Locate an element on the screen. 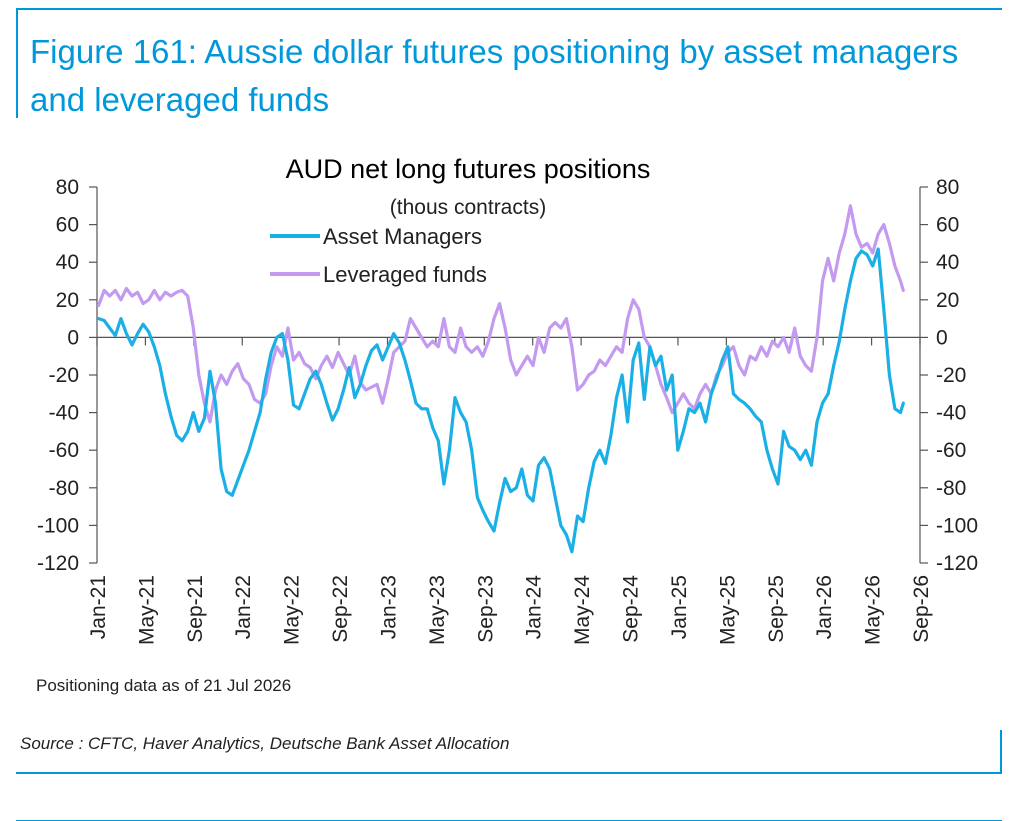 This screenshot has width=1020, height=821. chart-subtitle: (thous contracts) is located at coordinates (468, 207).